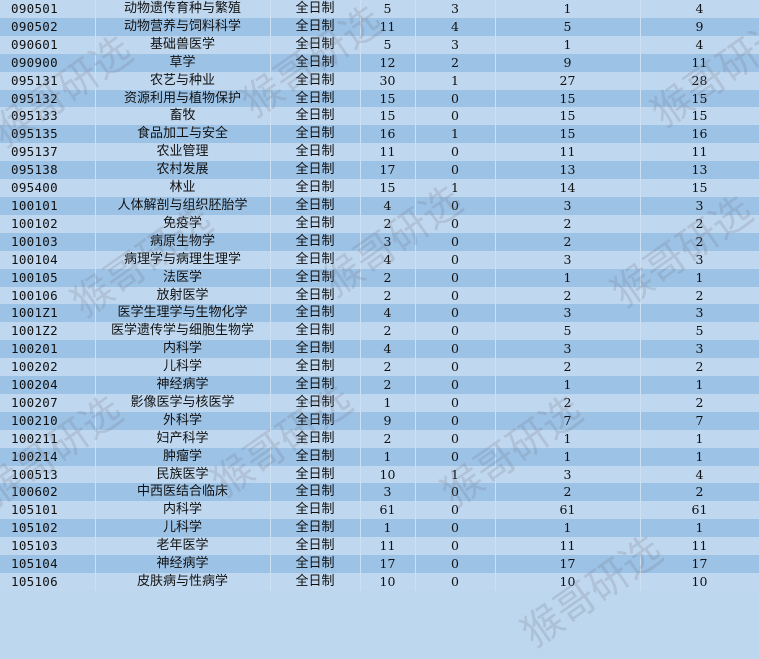 The width and height of the screenshot is (759, 659). I want to click on value-col-6: 17, so click(568, 564).